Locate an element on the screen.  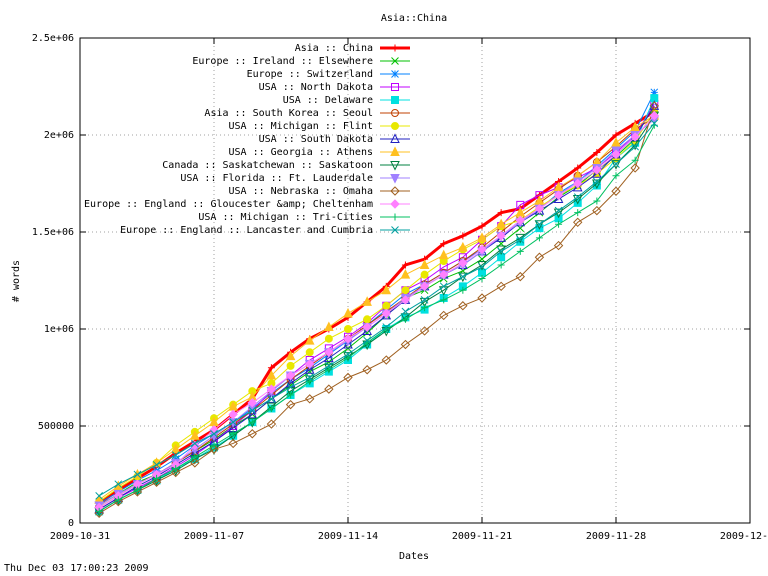
x-tick-label: 2009-12-05 is located at coordinates (744, 536).